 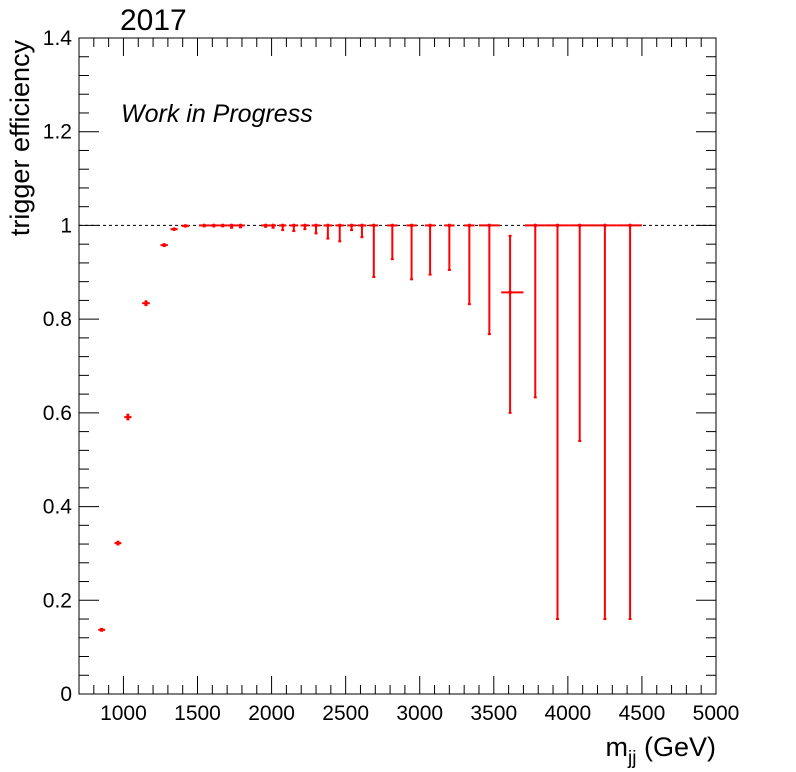 I want to click on y-tick-label: 1.2, so click(x=57, y=132).